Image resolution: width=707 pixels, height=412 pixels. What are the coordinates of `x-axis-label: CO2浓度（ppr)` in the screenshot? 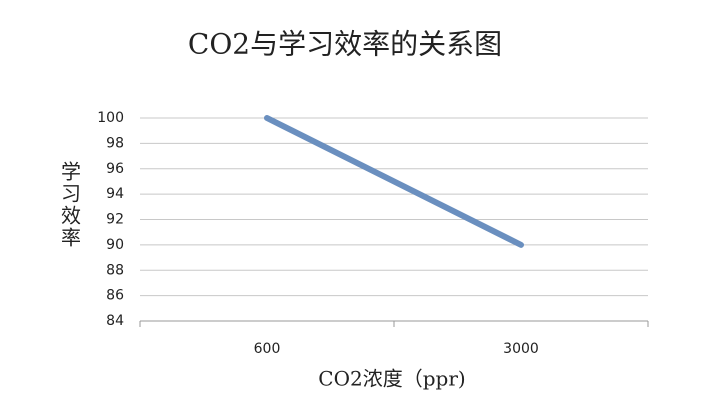 It's located at (391, 379).